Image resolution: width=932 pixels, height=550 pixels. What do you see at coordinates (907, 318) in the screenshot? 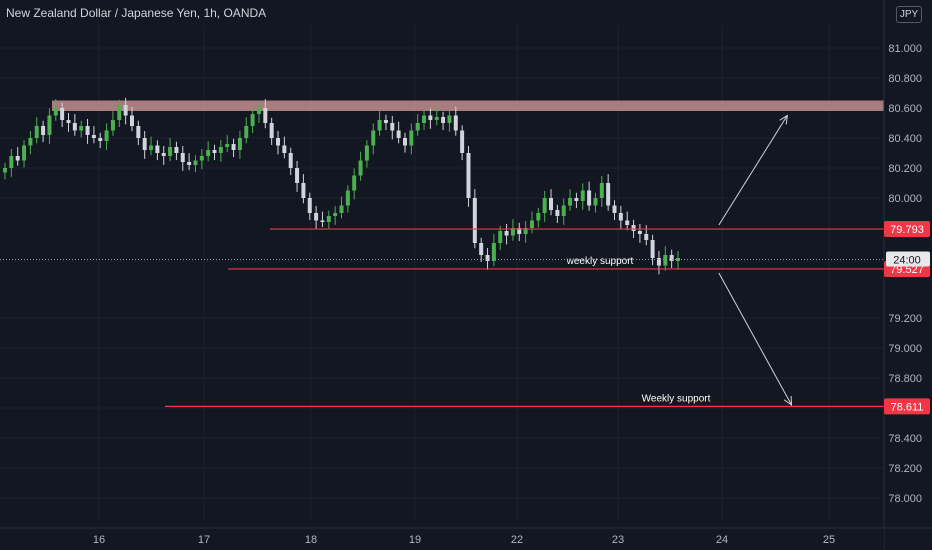
I see `price-badges: 79.793 79.527 78.611 24:00` at bounding box center [907, 318].